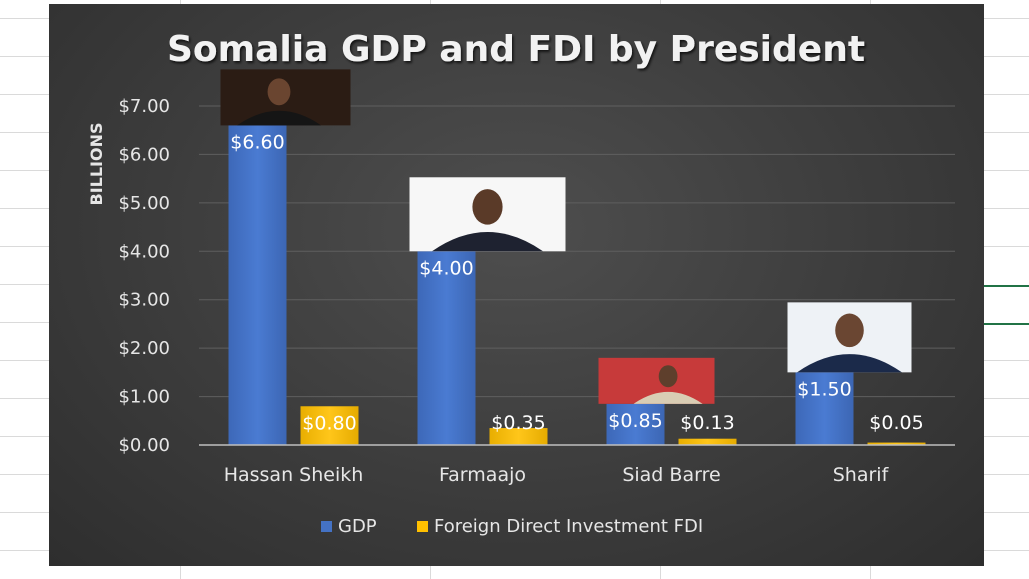 The width and height of the screenshot is (1029, 579). What do you see at coordinates (294, 475) in the screenshot?
I see `category-label: Hassan Sheikh` at bounding box center [294, 475].